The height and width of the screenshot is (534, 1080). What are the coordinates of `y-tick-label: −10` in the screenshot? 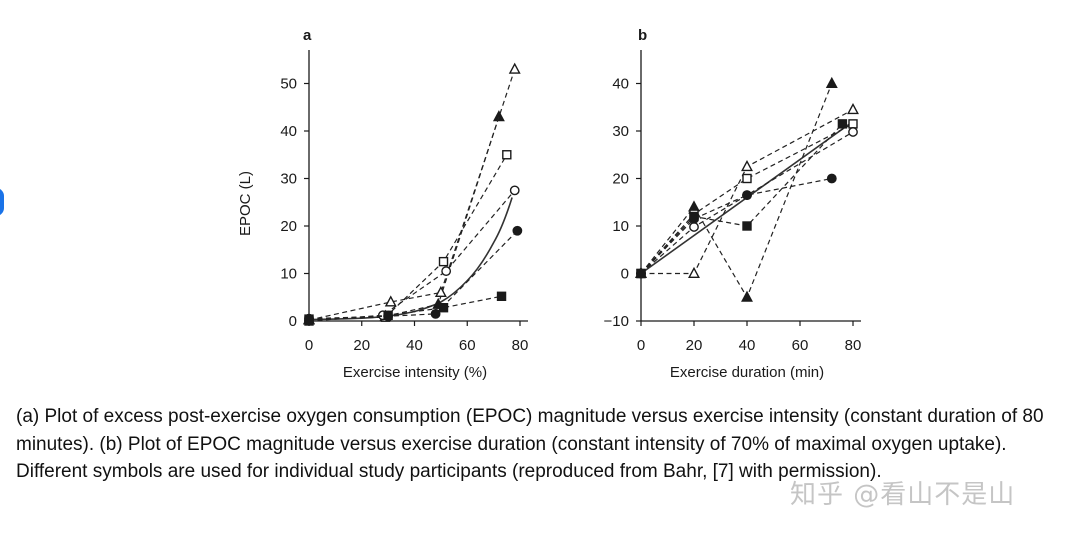 It's located at (616, 321).